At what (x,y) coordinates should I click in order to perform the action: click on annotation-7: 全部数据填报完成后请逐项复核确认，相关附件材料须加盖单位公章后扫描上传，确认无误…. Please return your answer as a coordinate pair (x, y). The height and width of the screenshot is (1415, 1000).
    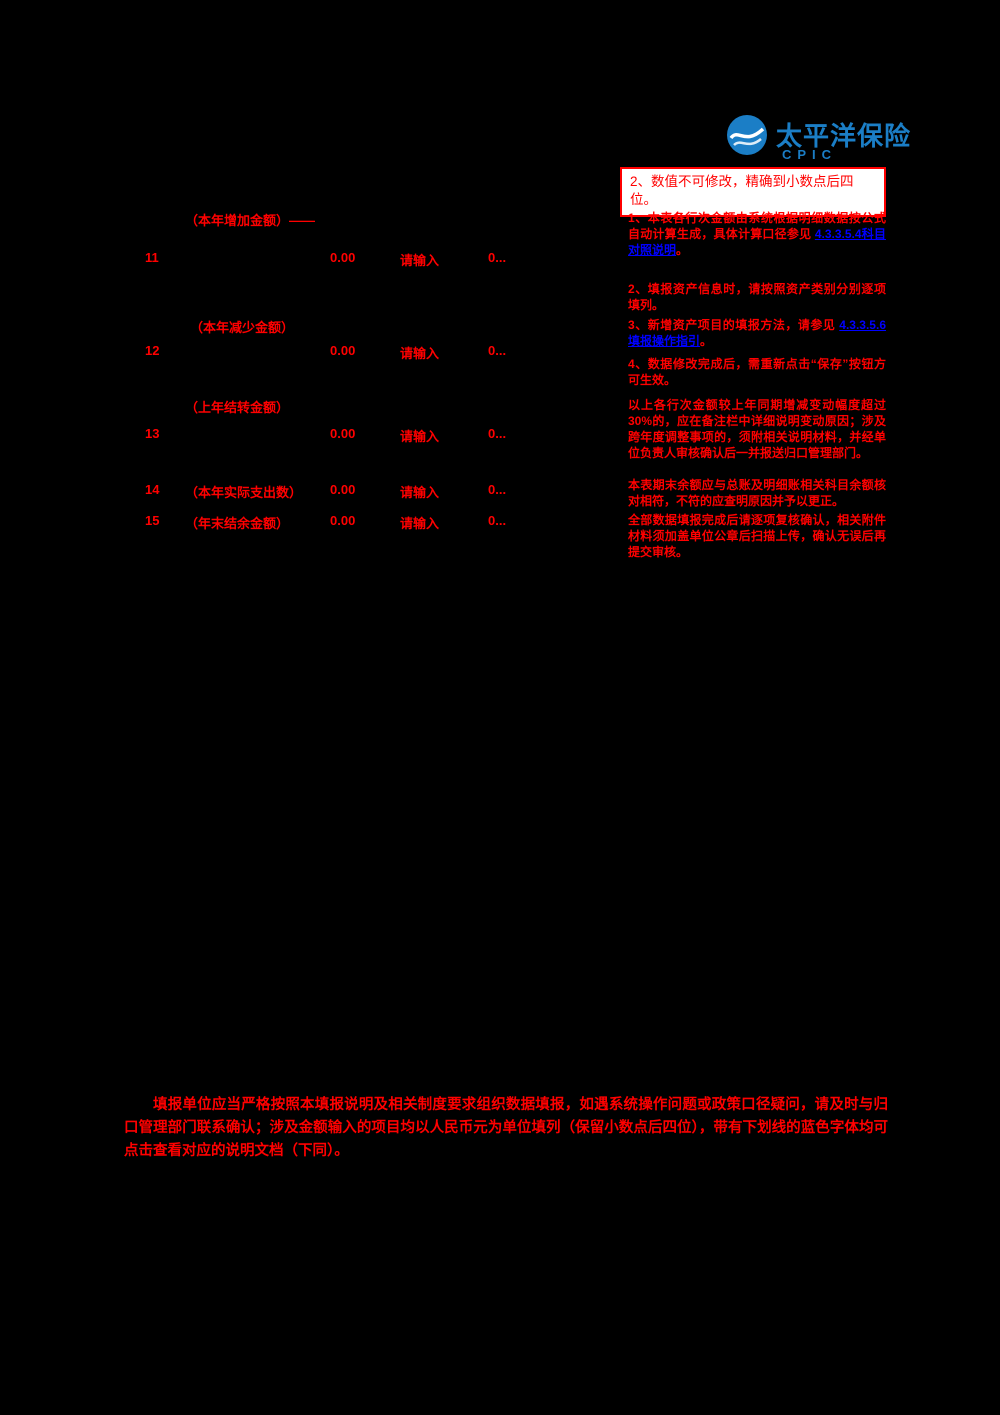
    Looking at the image, I should click on (757, 536).